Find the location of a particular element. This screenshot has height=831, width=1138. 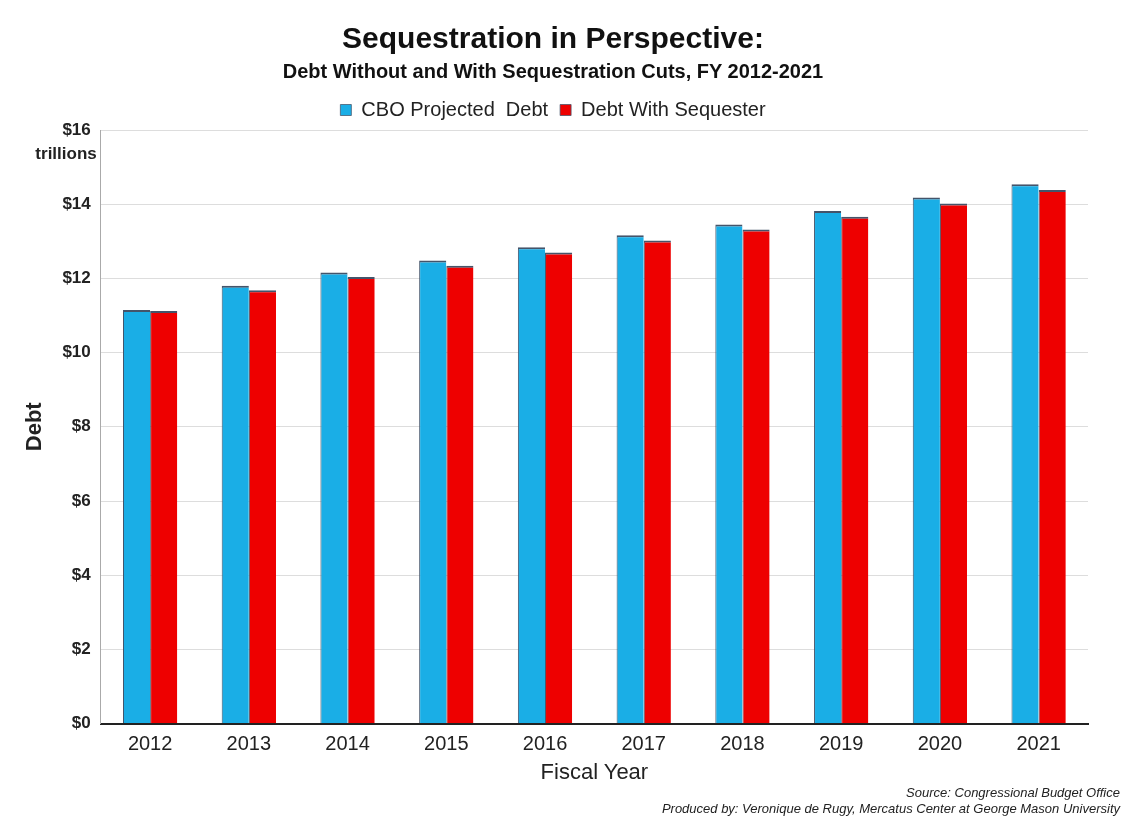

x-tick-label: 2021 is located at coordinates (1038, 743).